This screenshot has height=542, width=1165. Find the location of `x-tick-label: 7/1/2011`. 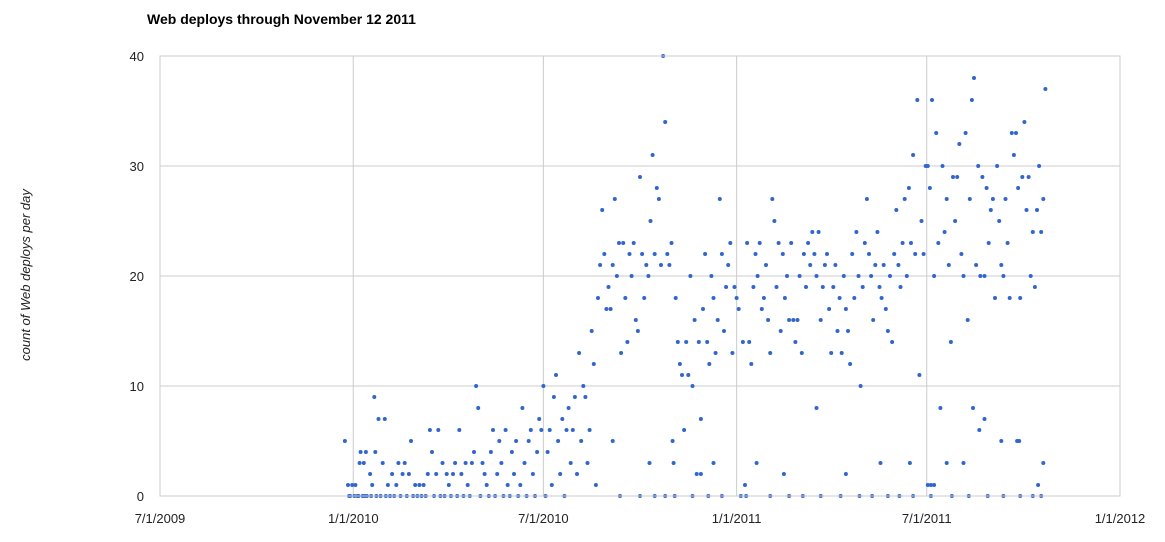

x-tick-label: 7/1/2011 is located at coordinates (927, 518).